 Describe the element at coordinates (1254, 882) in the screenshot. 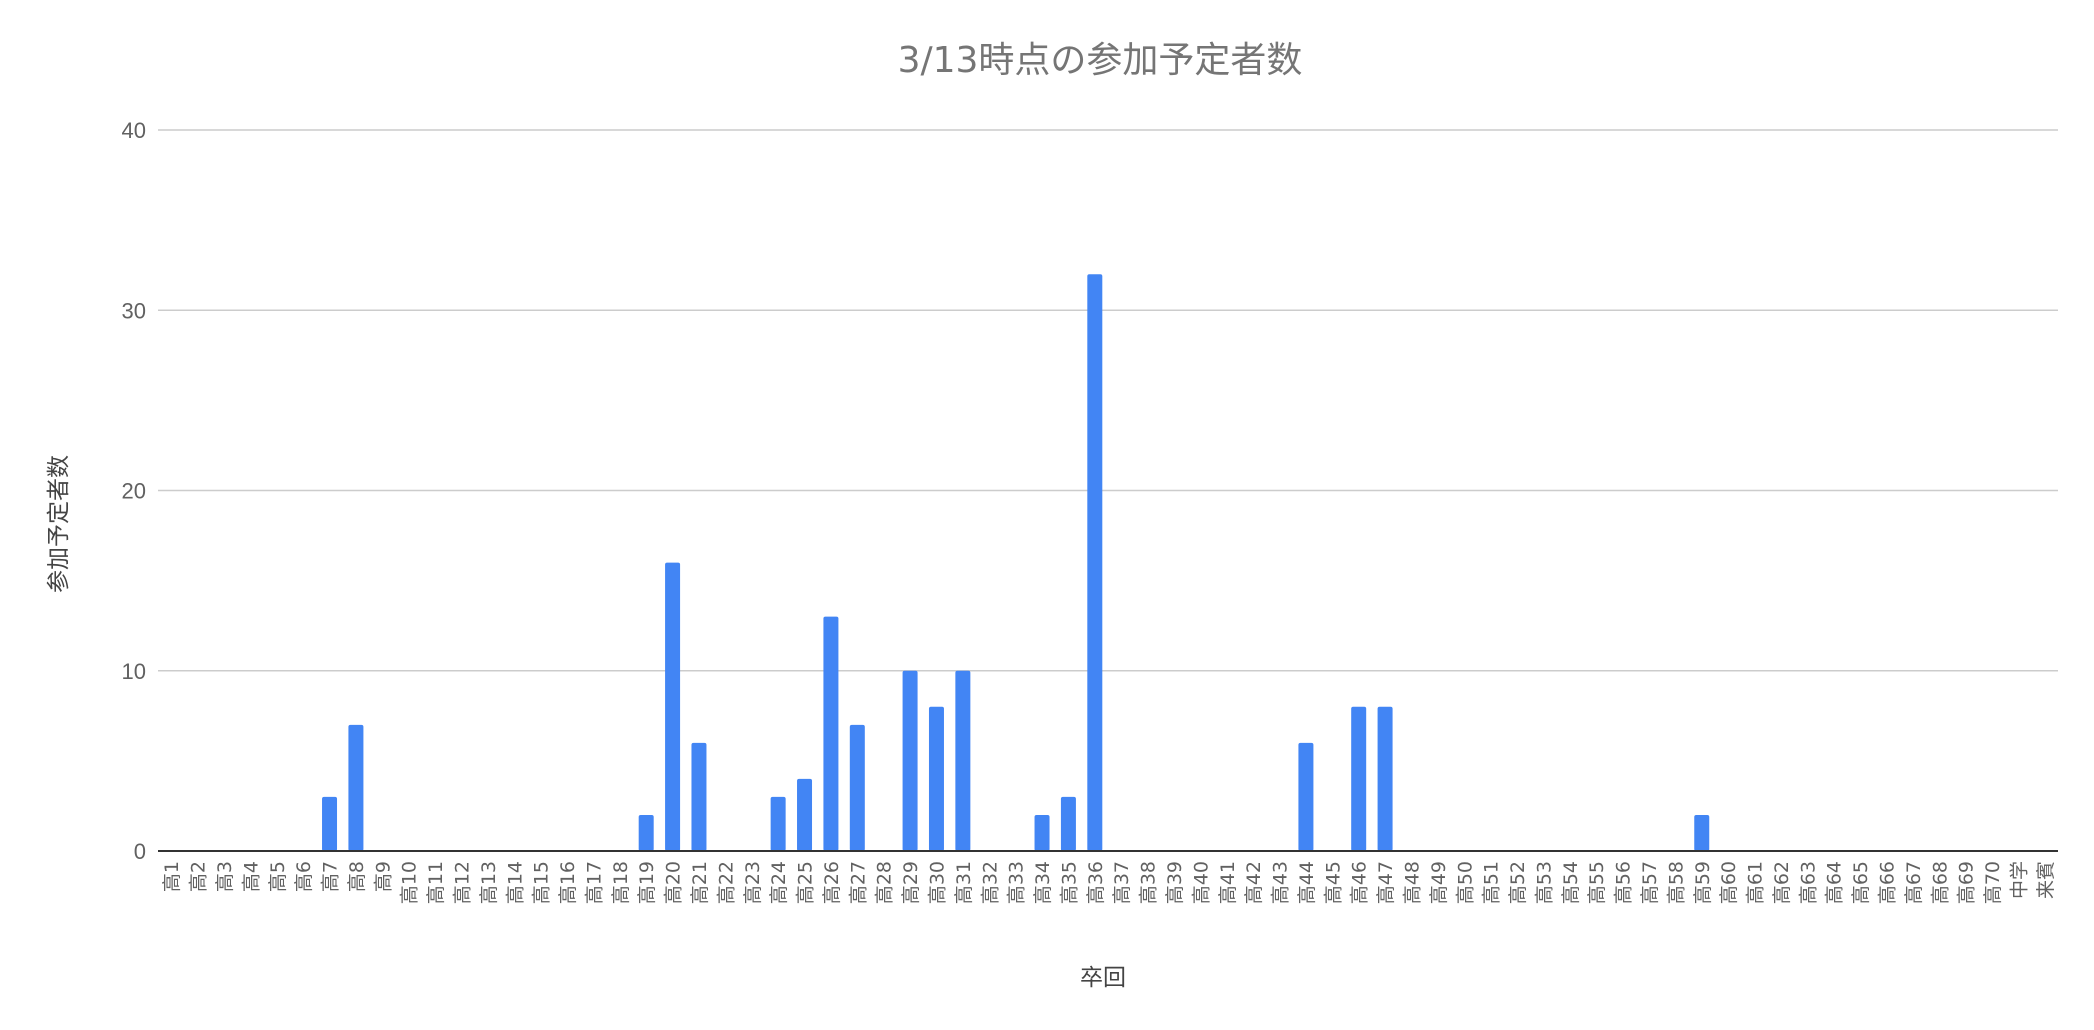

I see `x-tick-label: 高42` at that location.